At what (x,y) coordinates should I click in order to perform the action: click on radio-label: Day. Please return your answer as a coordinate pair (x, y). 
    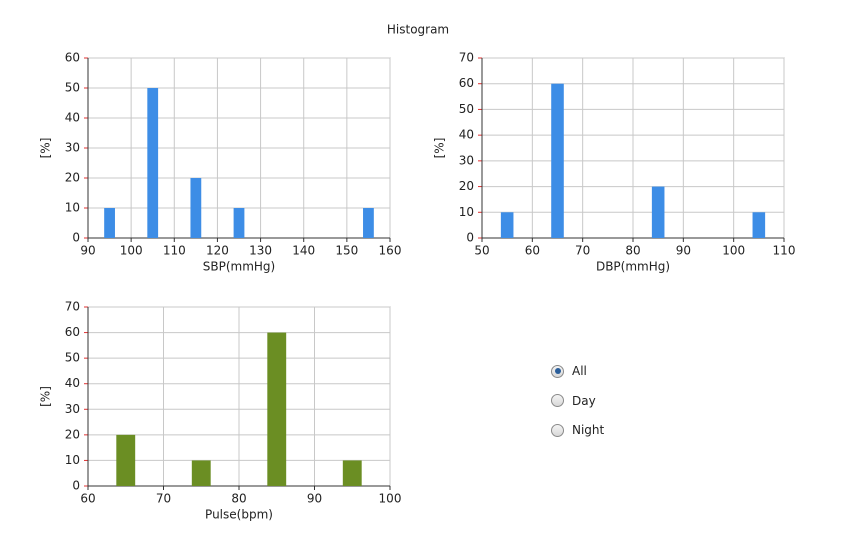
    Looking at the image, I should click on (584, 400).